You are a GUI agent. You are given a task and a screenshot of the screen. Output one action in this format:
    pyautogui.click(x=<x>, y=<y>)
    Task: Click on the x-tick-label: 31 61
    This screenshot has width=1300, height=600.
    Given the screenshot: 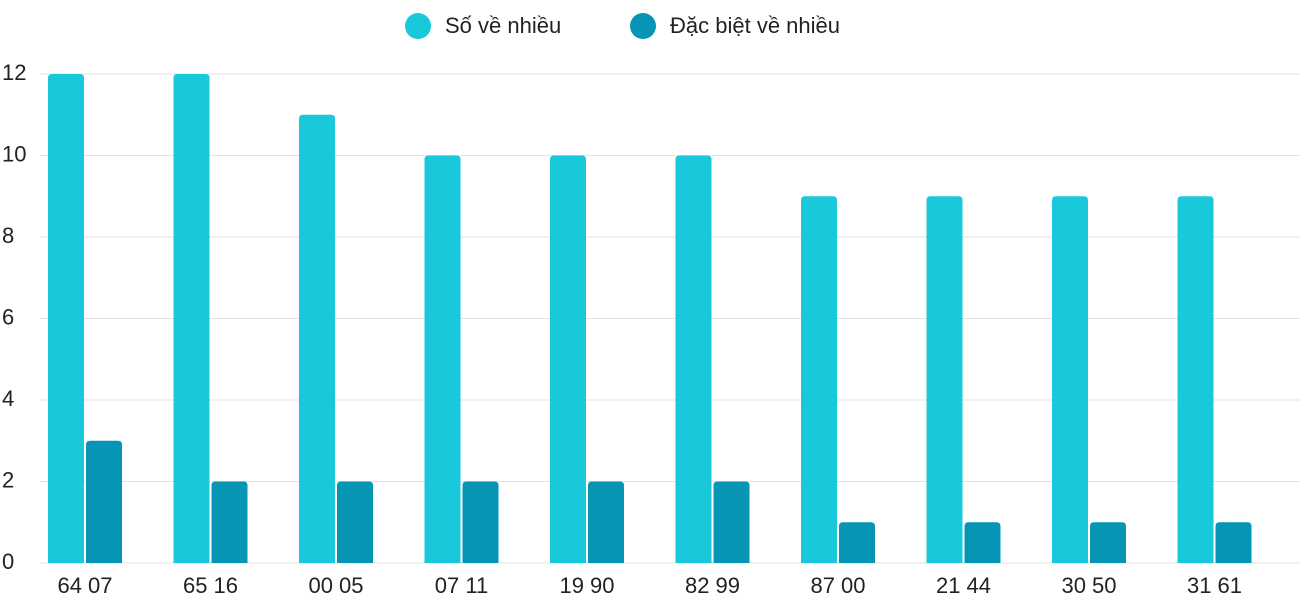 What is the action you would take?
    pyautogui.click(x=1214, y=585)
    